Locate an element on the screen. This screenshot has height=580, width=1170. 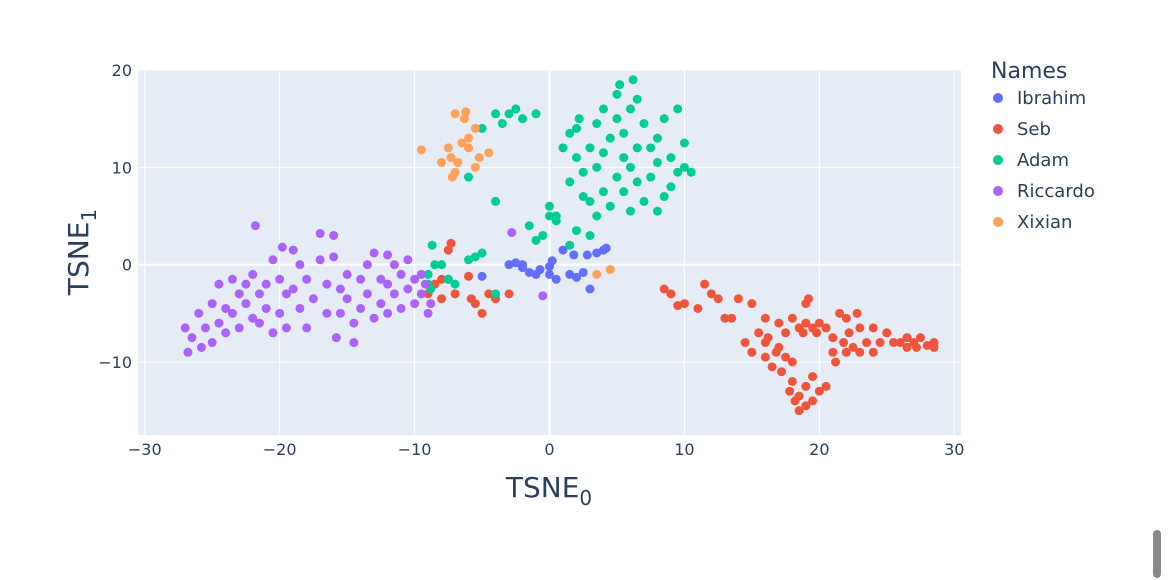
x-tick-label: 10 is located at coordinates (684, 449).